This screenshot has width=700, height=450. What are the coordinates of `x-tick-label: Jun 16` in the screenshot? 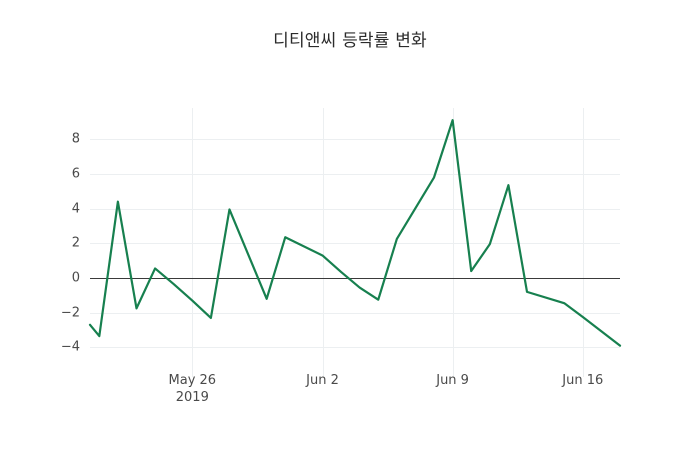 It's located at (582, 380).